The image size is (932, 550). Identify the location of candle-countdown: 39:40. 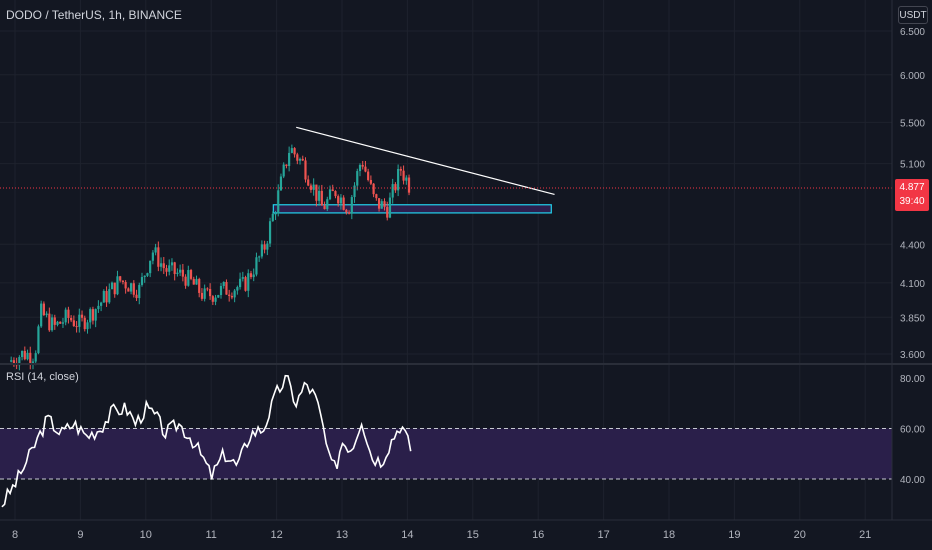
(912, 201).